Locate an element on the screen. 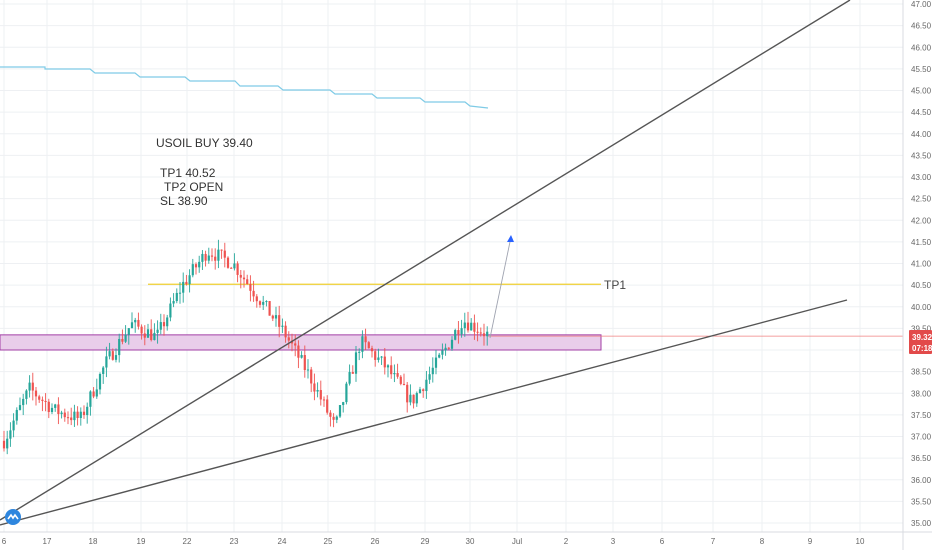 Image resolution: width=932 pixels, height=555 pixels. y-tick-label: 42.00 is located at coordinates (921, 220).